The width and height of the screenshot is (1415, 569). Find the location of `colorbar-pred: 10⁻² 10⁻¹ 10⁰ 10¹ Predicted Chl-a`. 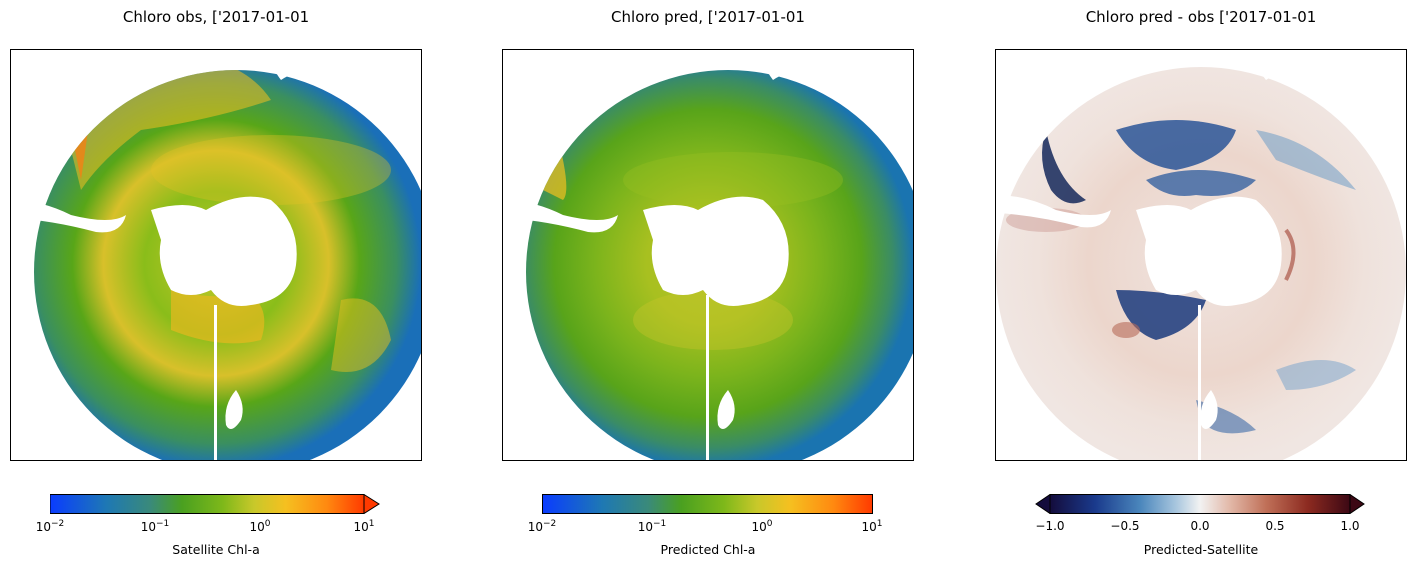

colorbar-pred: 10⁻² 10⁻¹ 10⁰ 10¹ Predicted Chl-a is located at coordinates (708, 529).